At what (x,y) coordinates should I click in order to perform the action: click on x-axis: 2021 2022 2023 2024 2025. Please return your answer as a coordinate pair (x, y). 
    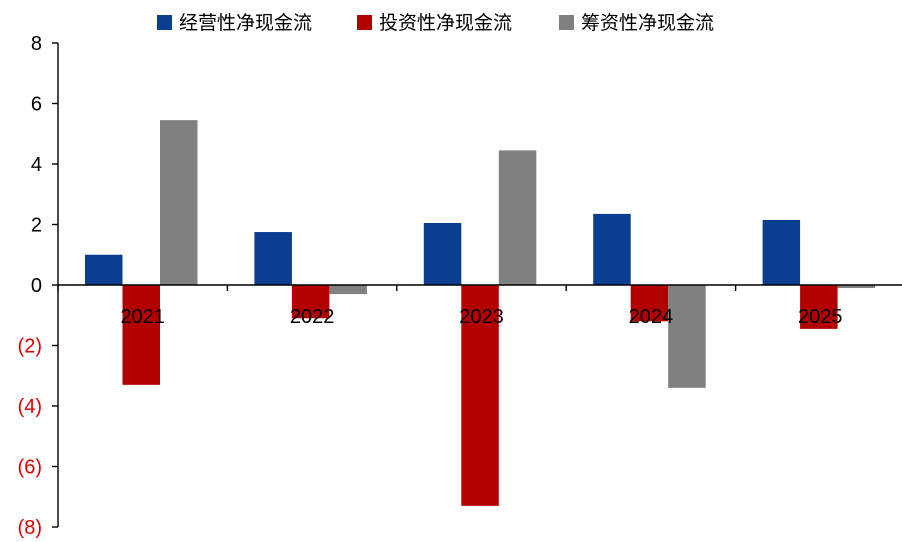
    Looking at the image, I should click on (479, 306).